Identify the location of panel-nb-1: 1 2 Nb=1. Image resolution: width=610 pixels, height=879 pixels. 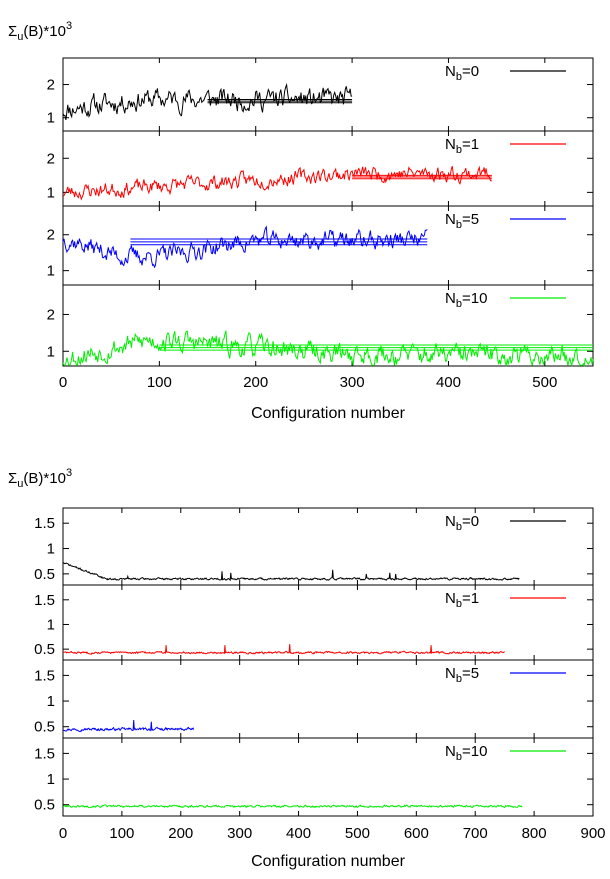
(320, 168).